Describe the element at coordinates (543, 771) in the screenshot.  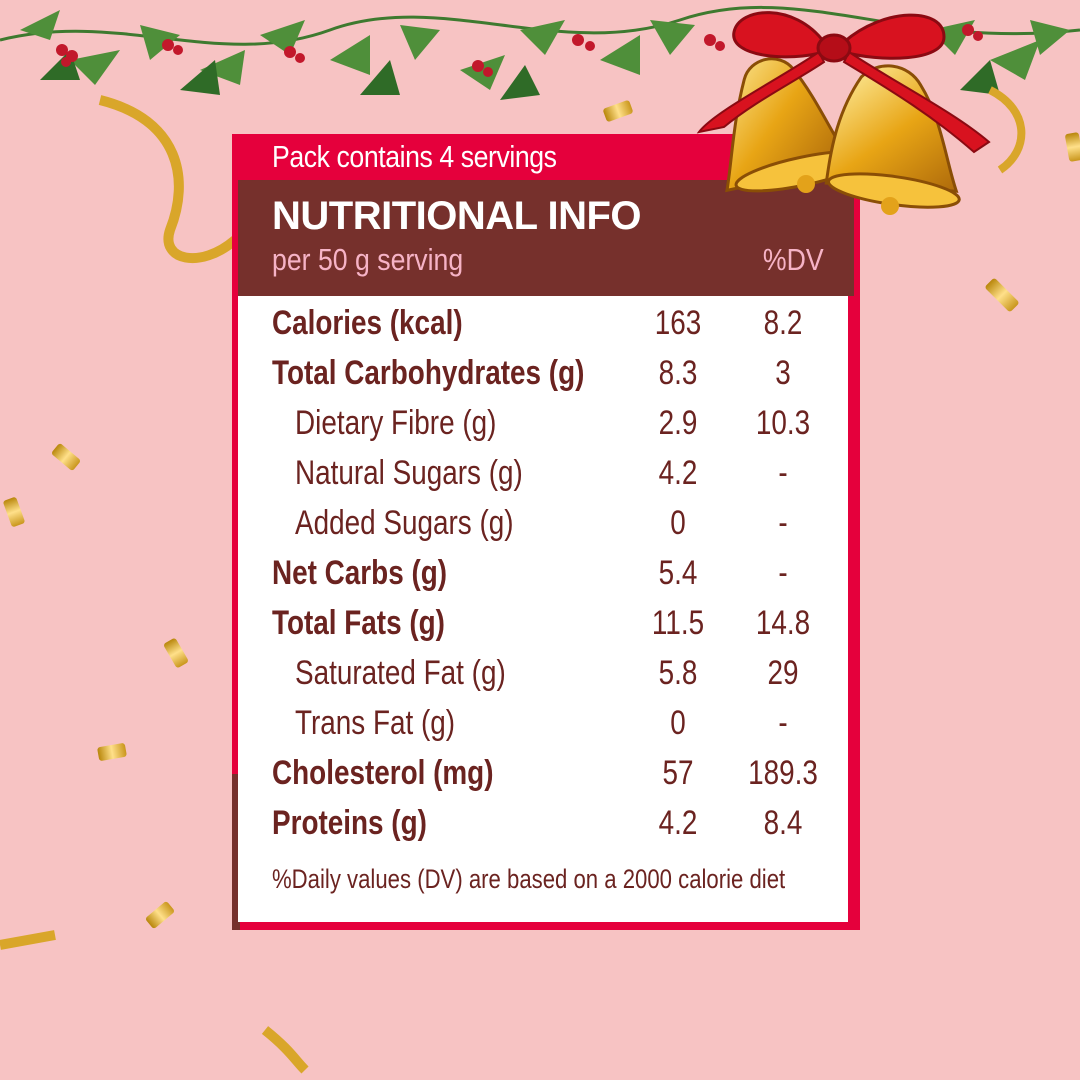
I see `table-row: Cholesterol (mg) 57 189.3` at that location.